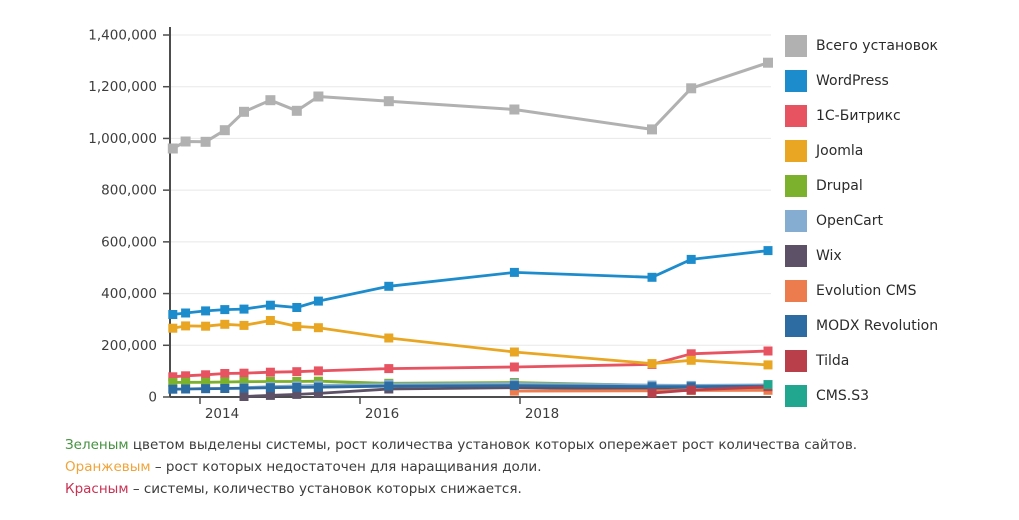 The height and width of the screenshot is (520, 1019). I want to click on legend-label-opencart: OpenCart, so click(849, 221).